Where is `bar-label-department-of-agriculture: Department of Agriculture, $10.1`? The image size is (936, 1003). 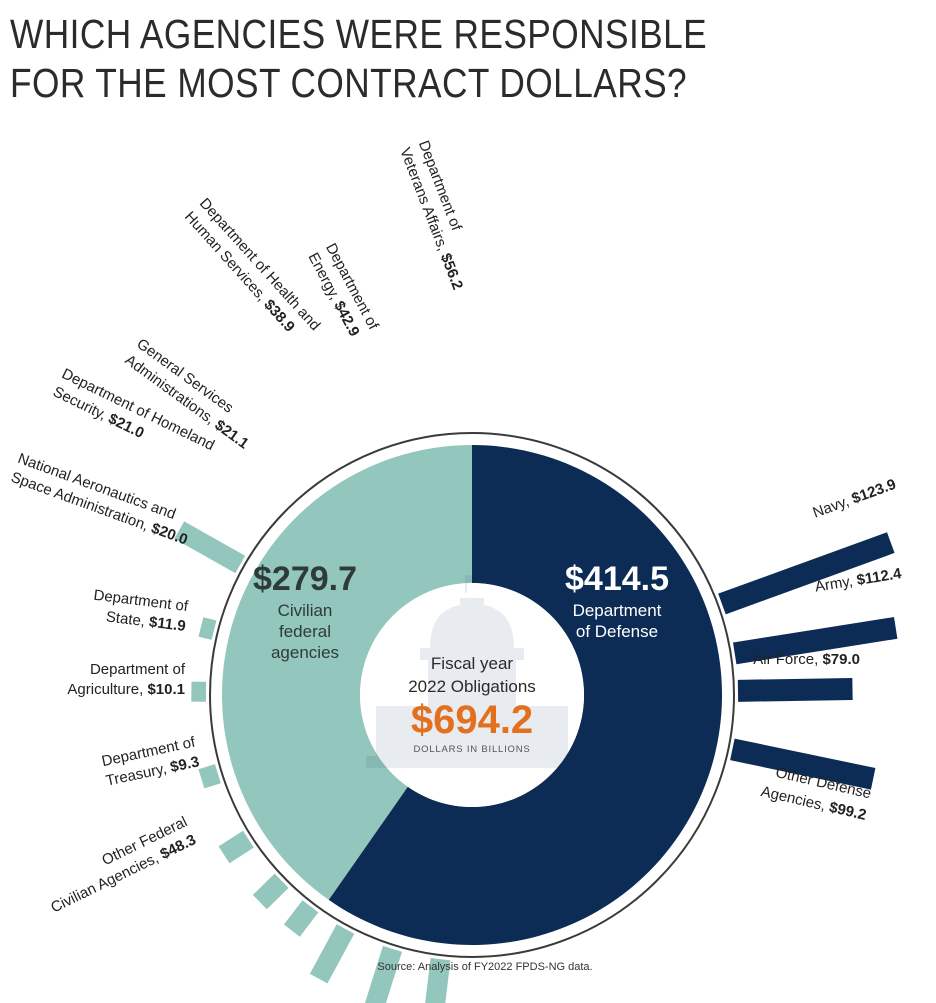 bar-label-department-of-agriculture: Department of Agriculture, $10.1 is located at coordinates (126, 679).